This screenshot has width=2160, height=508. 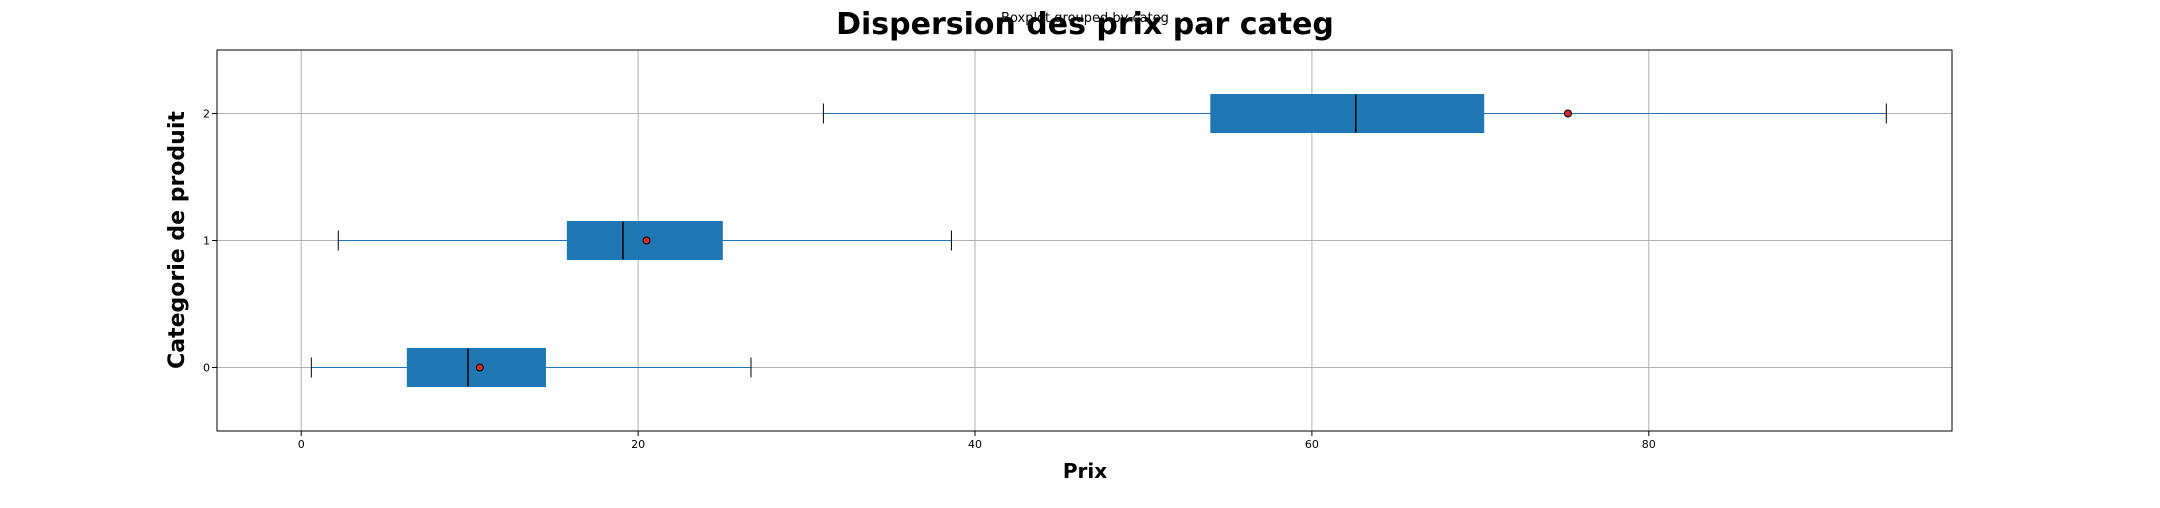 I want to click on y-tick-label: 1, so click(x=206, y=241).